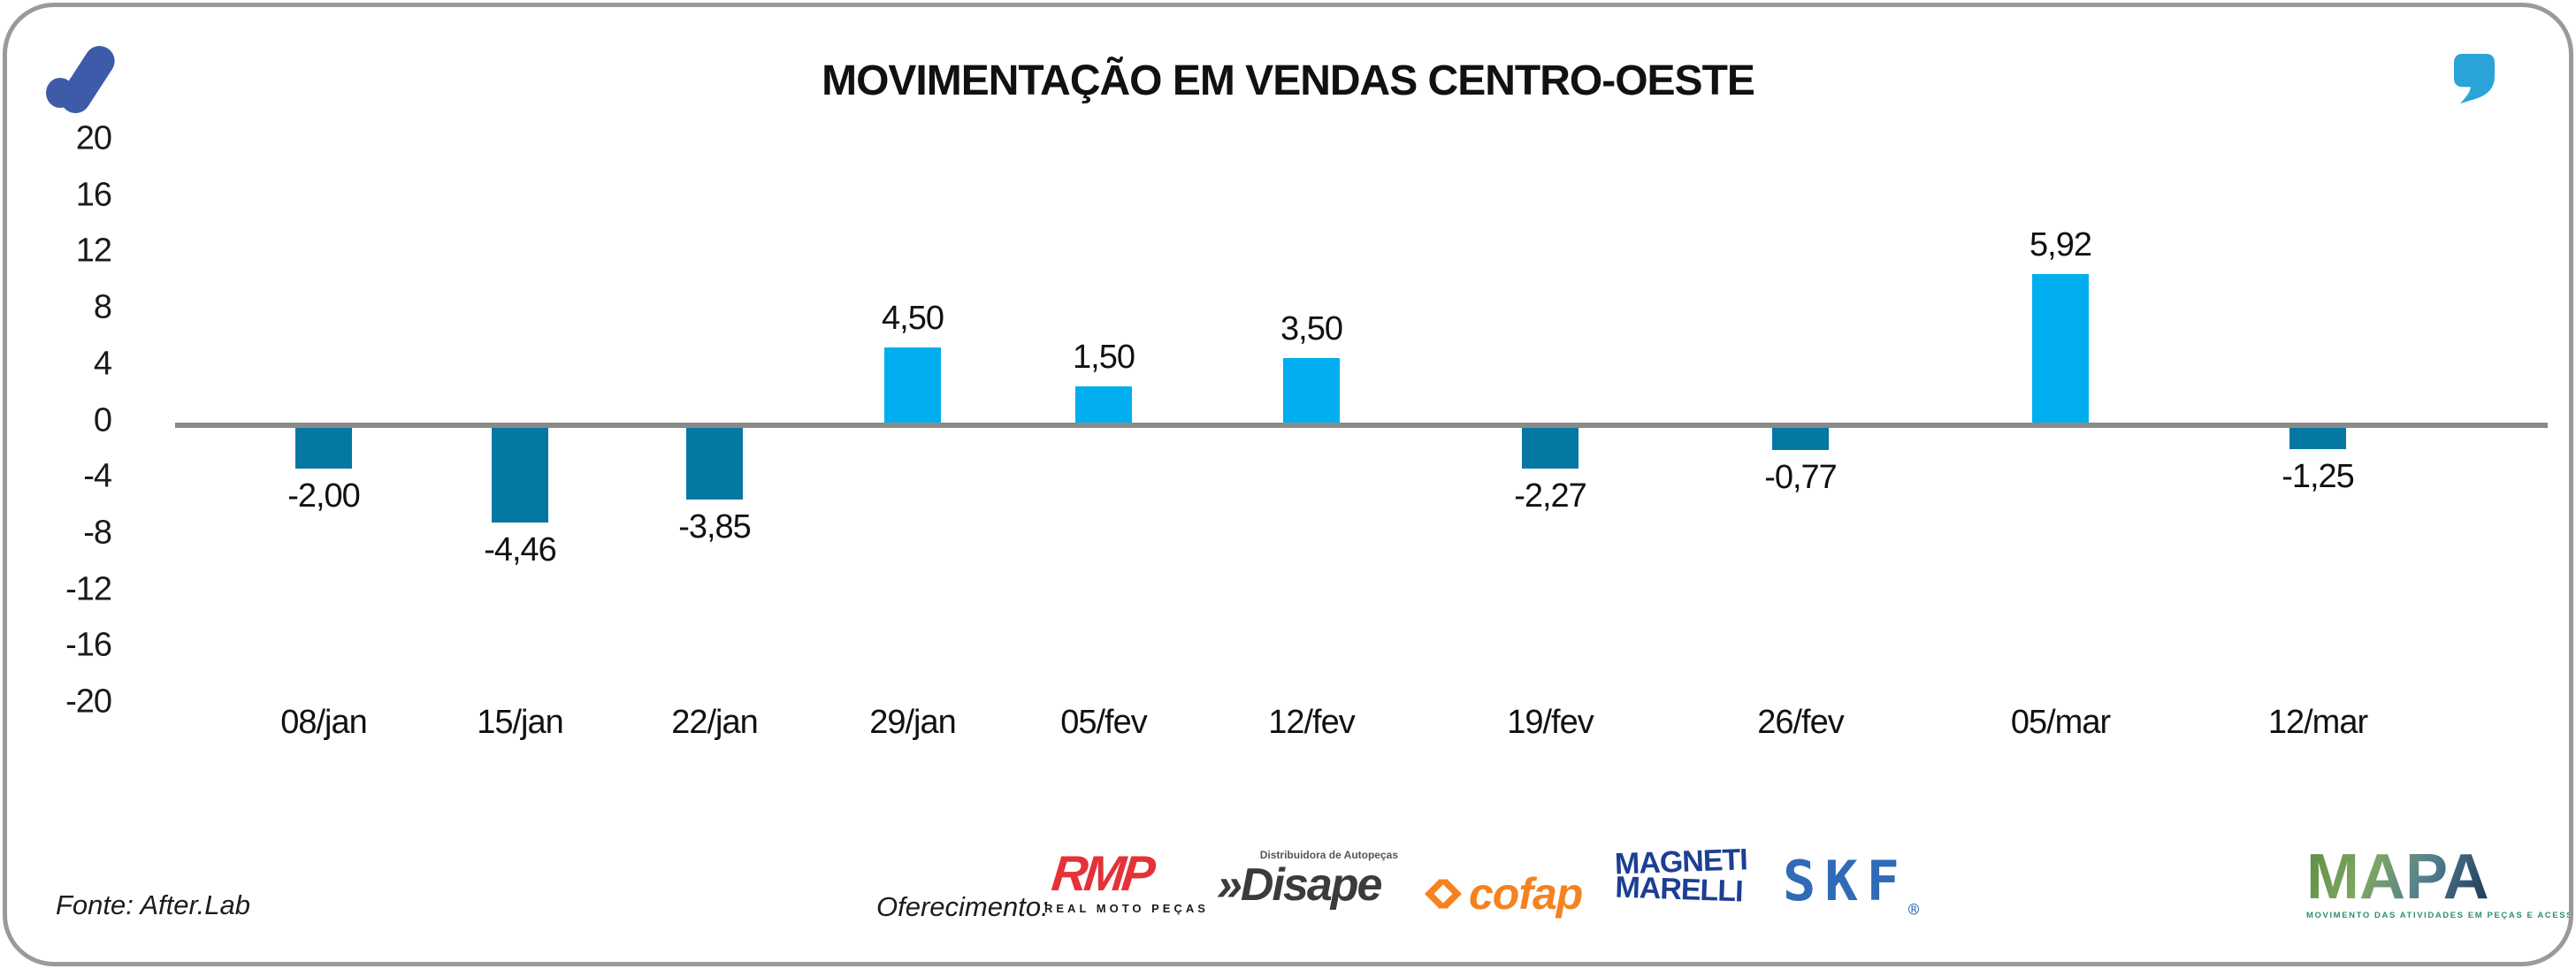 The height and width of the screenshot is (969, 2576). I want to click on bar-value-label: -1,25, so click(2318, 477).